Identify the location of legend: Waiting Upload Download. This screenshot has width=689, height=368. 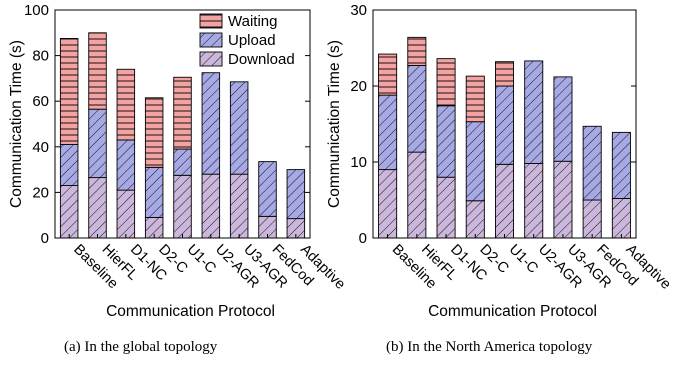
(247, 40).